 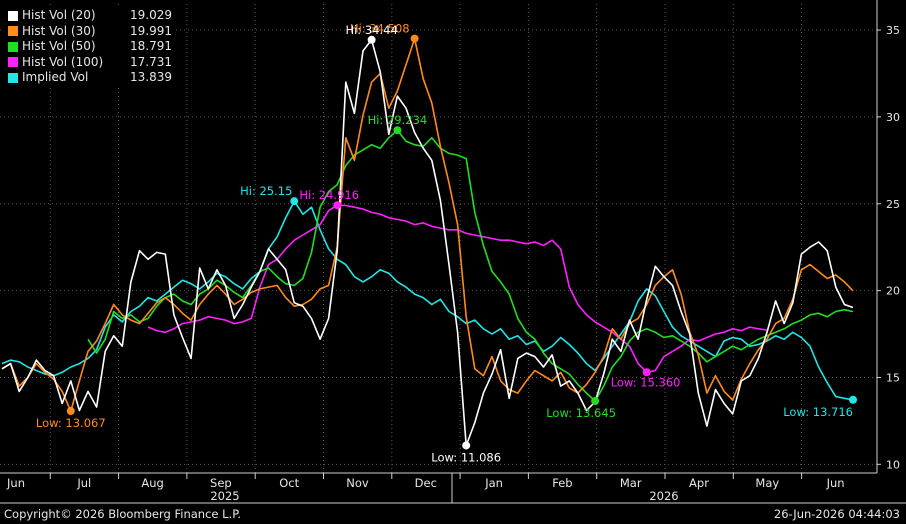 What do you see at coordinates (818, 412) in the screenshot?
I see `annotation-label: Low: 13.716` at bounding box center [818, 412].